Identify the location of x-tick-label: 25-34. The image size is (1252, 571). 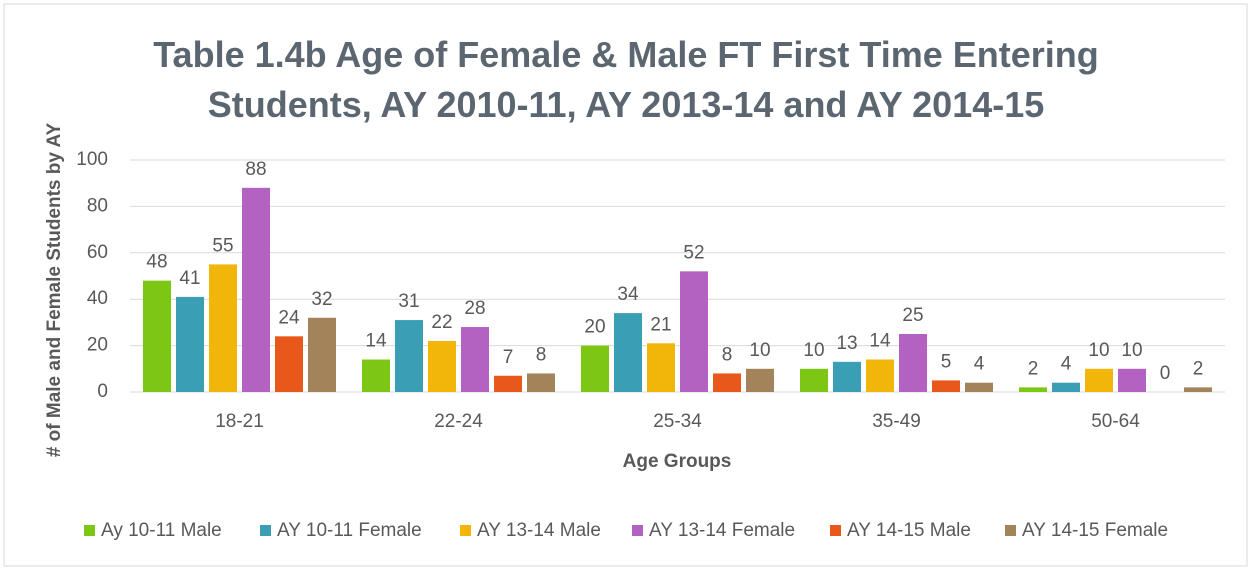
(677, 421).